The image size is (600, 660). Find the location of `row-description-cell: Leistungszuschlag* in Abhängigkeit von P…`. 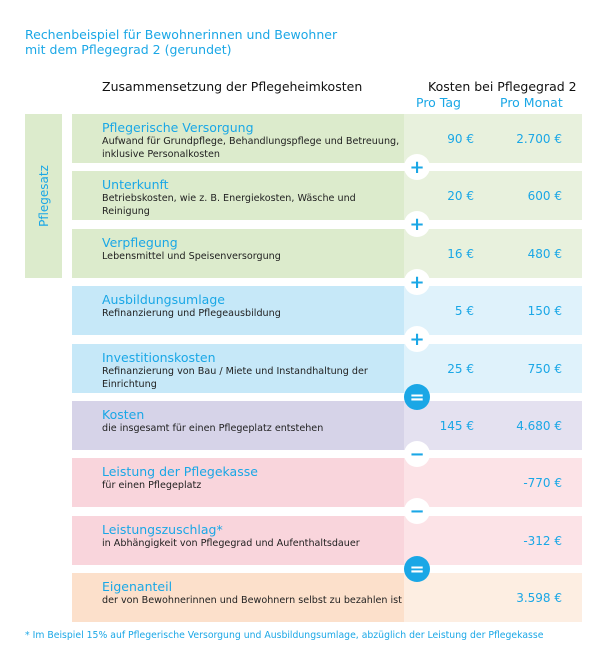

row-description-cell: Leistungszuschlag* in Abhängigkeit von P… is located at coordinates (238, 540).